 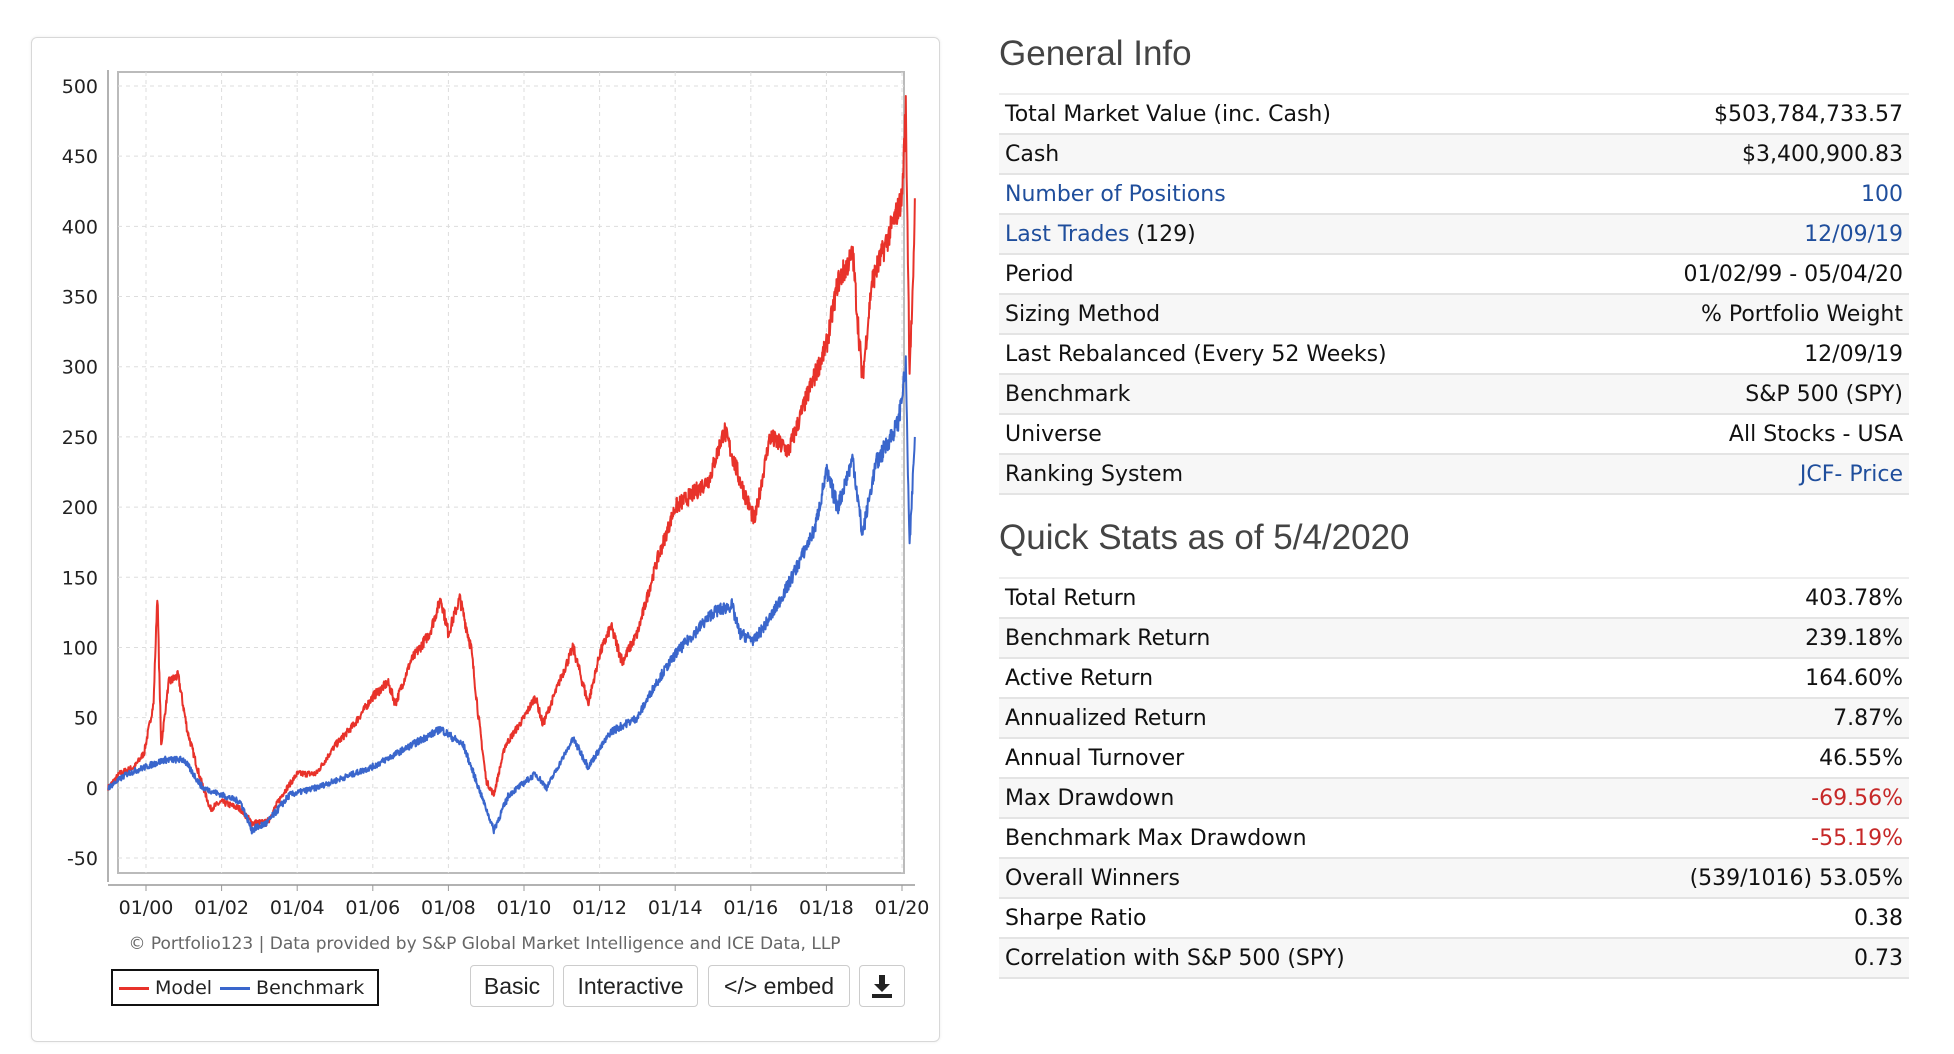 I want to click on info-label: Period, so click(x=1285, y=274).